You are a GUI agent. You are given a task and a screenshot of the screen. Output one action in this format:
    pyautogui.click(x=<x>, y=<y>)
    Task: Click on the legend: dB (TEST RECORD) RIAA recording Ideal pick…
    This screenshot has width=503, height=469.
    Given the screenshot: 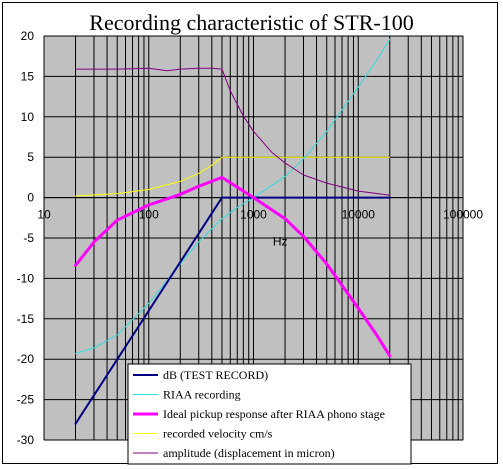 What is the action you would take?
    pyautogui.click(x=269, y=414)
    